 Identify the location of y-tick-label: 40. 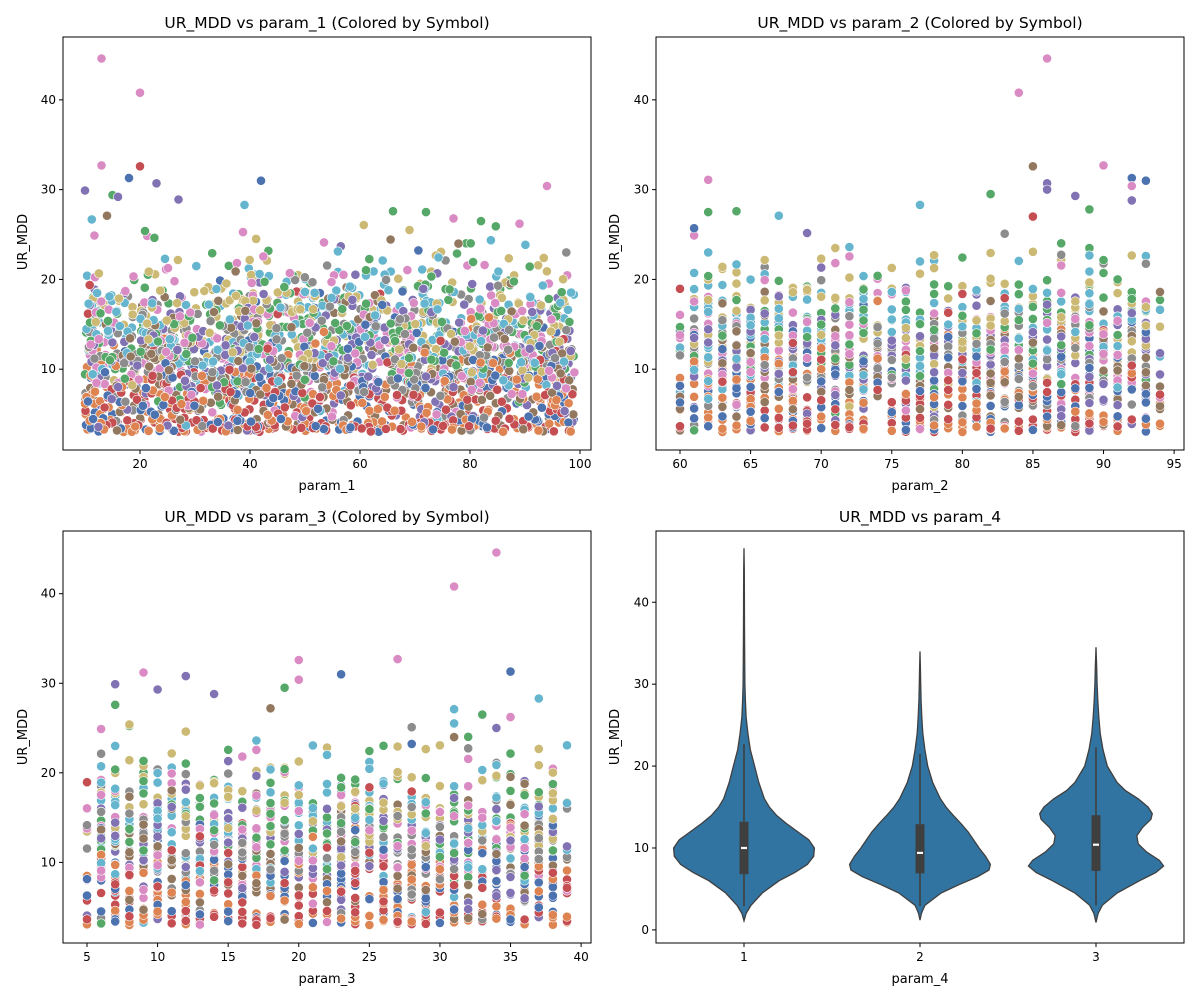
(641, 100).